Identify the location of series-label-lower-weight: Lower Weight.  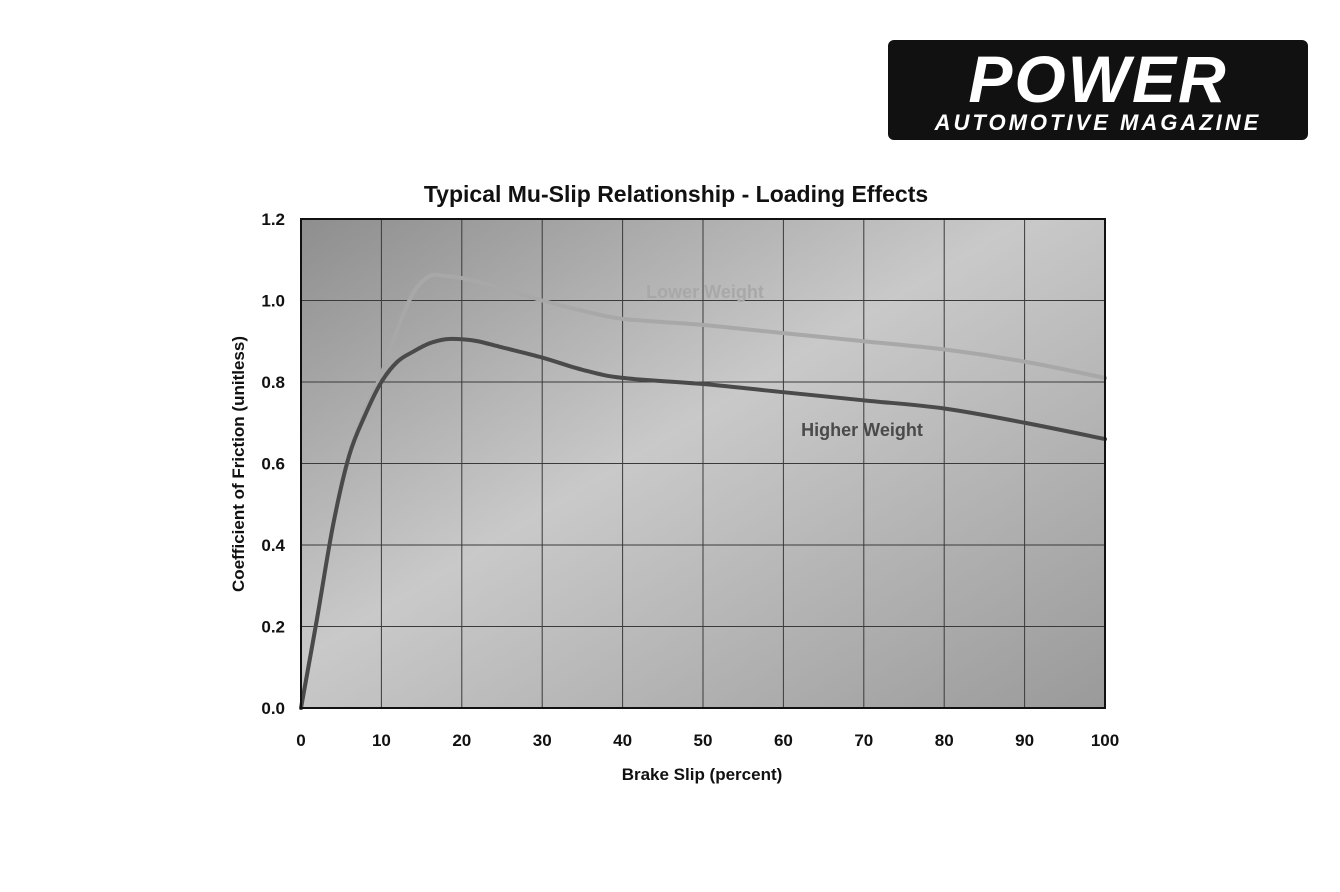
(705, 292).